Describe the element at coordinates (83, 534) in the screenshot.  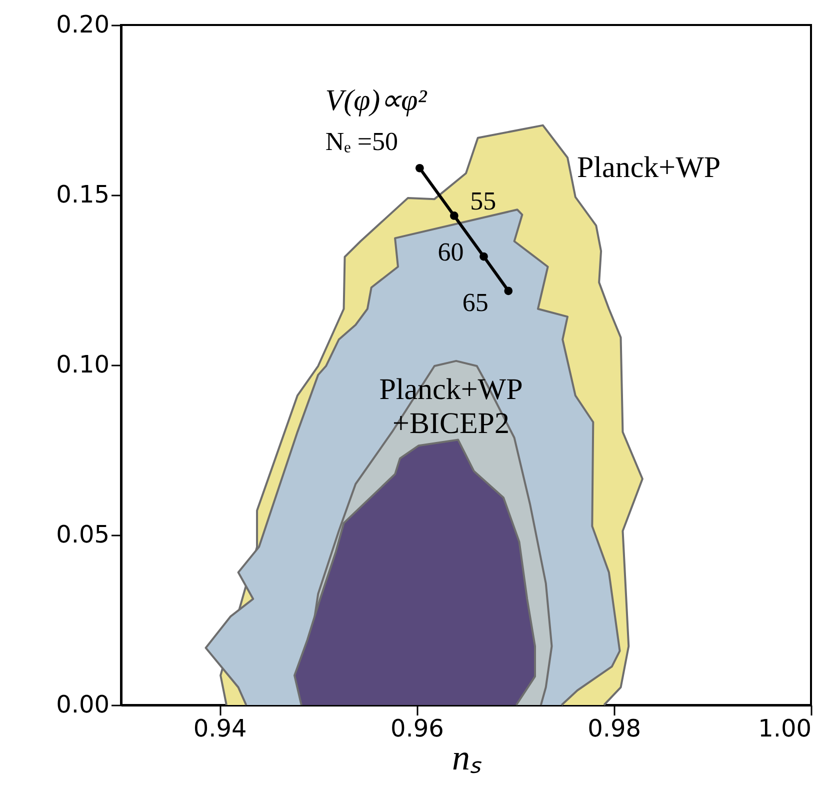
I see `y-tick-label: 0.05` at that location.